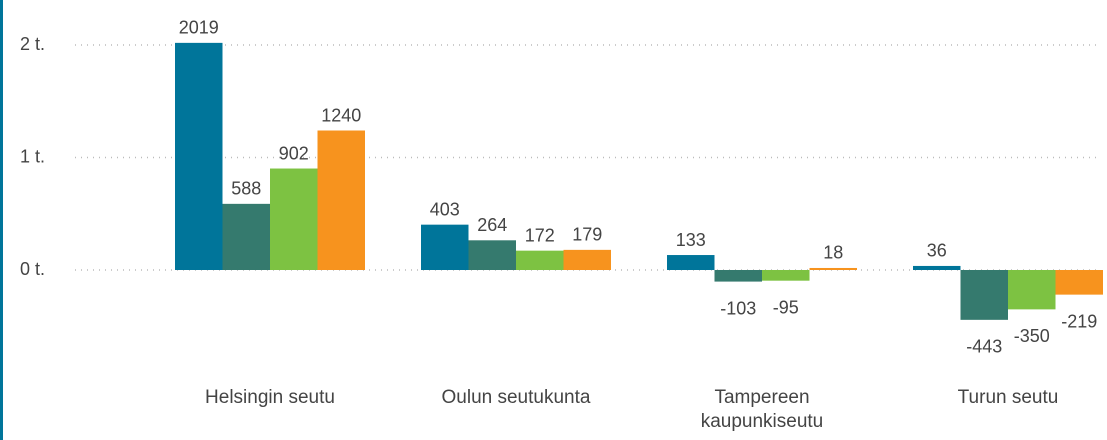 The height and width of the screenshot is (440, 1107). What do you see at coordinates (1079, 321) in the screenshot?
I see `data-label: -219` at bounding box center [1079, 321].